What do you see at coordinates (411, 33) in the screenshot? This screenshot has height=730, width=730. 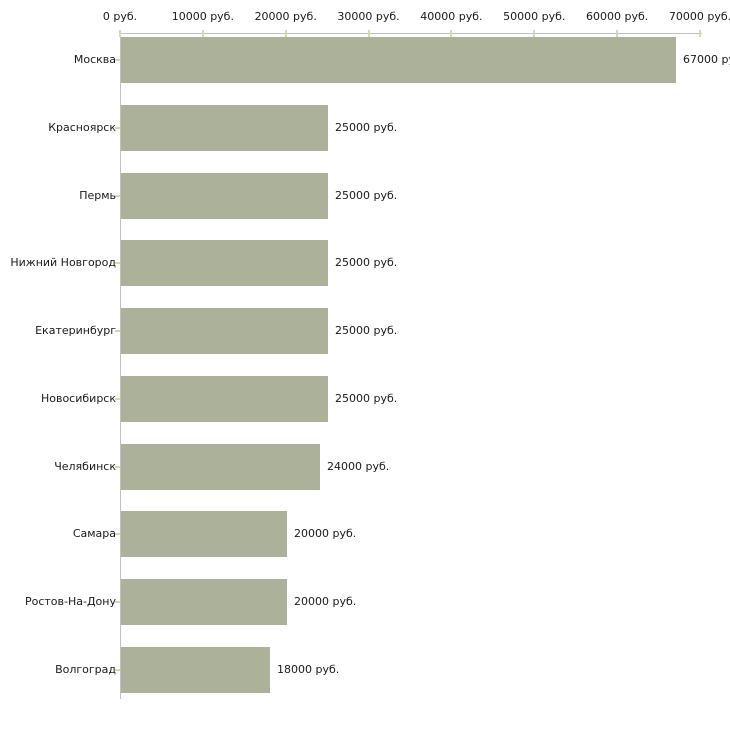 I see `x-axis-line` at bounding box center [411, 33].